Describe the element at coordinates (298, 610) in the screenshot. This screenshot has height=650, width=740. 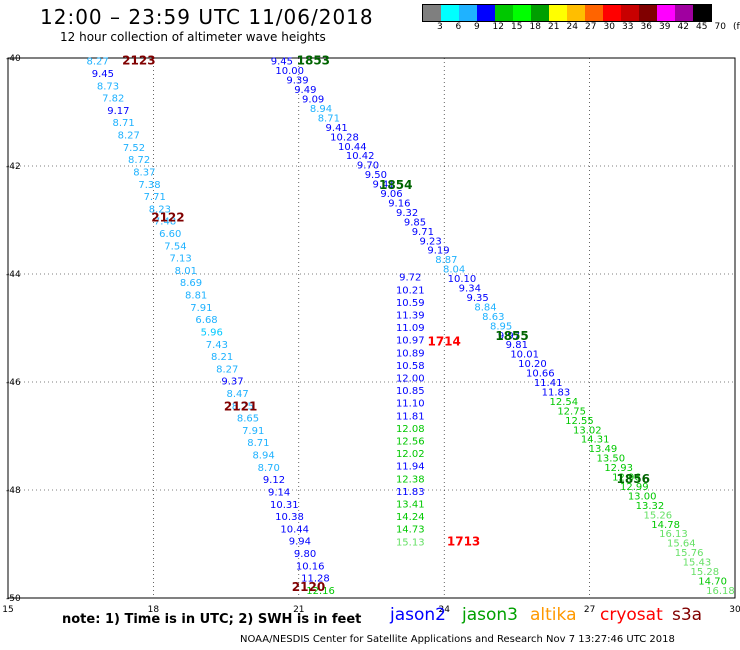
I see `lon-tick-label: 21` at that location.